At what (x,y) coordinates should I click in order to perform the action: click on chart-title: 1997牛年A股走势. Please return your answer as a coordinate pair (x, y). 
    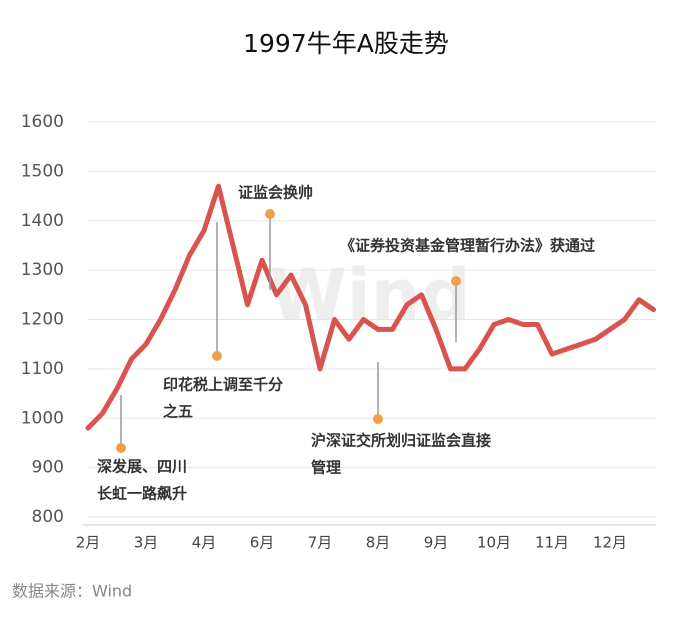
    Looking at the image, I should click on (346, 43).